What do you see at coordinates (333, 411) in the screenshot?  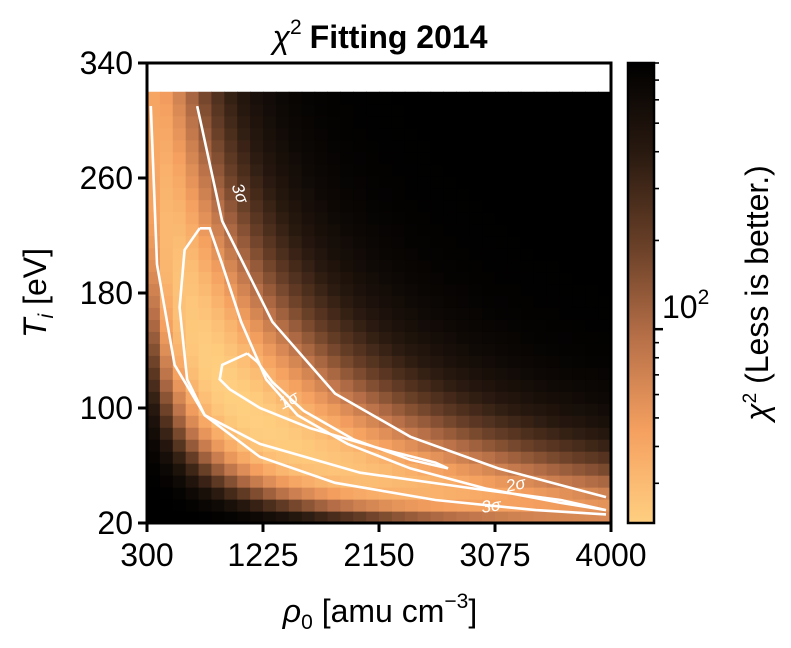 I see `contour-line` at bounding box center [333, 411].